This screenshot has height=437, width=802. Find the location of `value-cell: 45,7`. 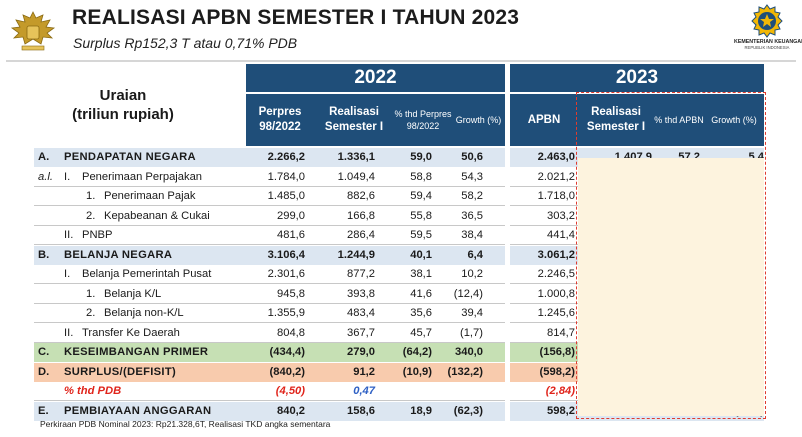

value-cell: 45,7 is located at coordinates (421, 332).